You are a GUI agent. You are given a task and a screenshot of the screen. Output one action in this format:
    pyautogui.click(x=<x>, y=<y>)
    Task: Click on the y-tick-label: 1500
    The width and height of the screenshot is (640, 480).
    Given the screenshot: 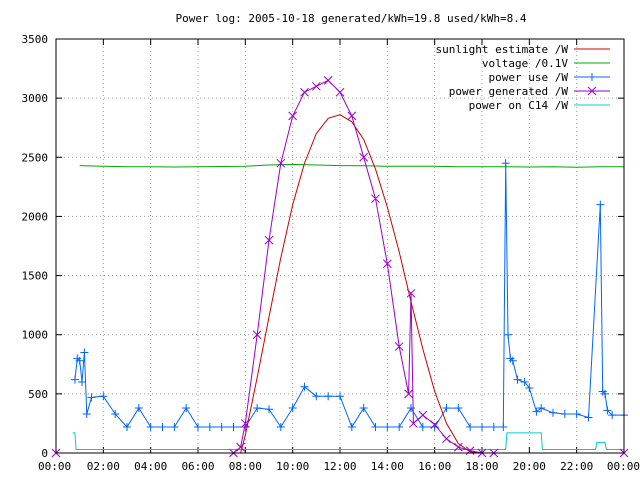 What is the action you would take?
    pyautogui.click(x=35, y=276)
    